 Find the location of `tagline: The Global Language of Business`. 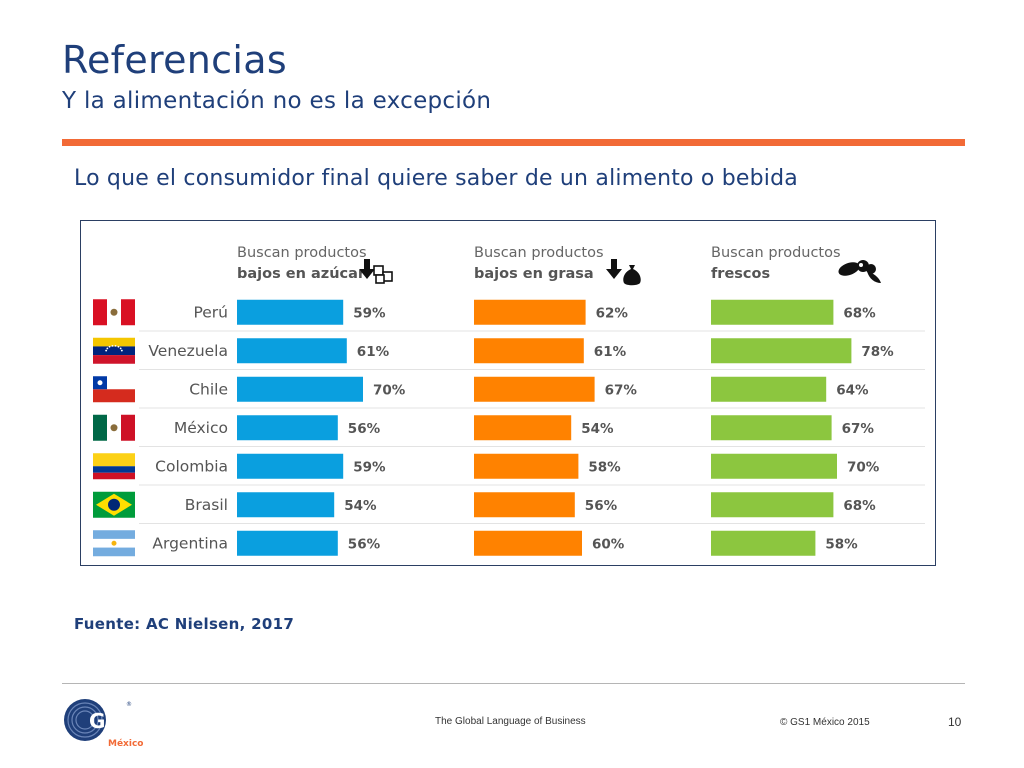

tagline: The Global Language of Business is located at coordinates (510, 721).